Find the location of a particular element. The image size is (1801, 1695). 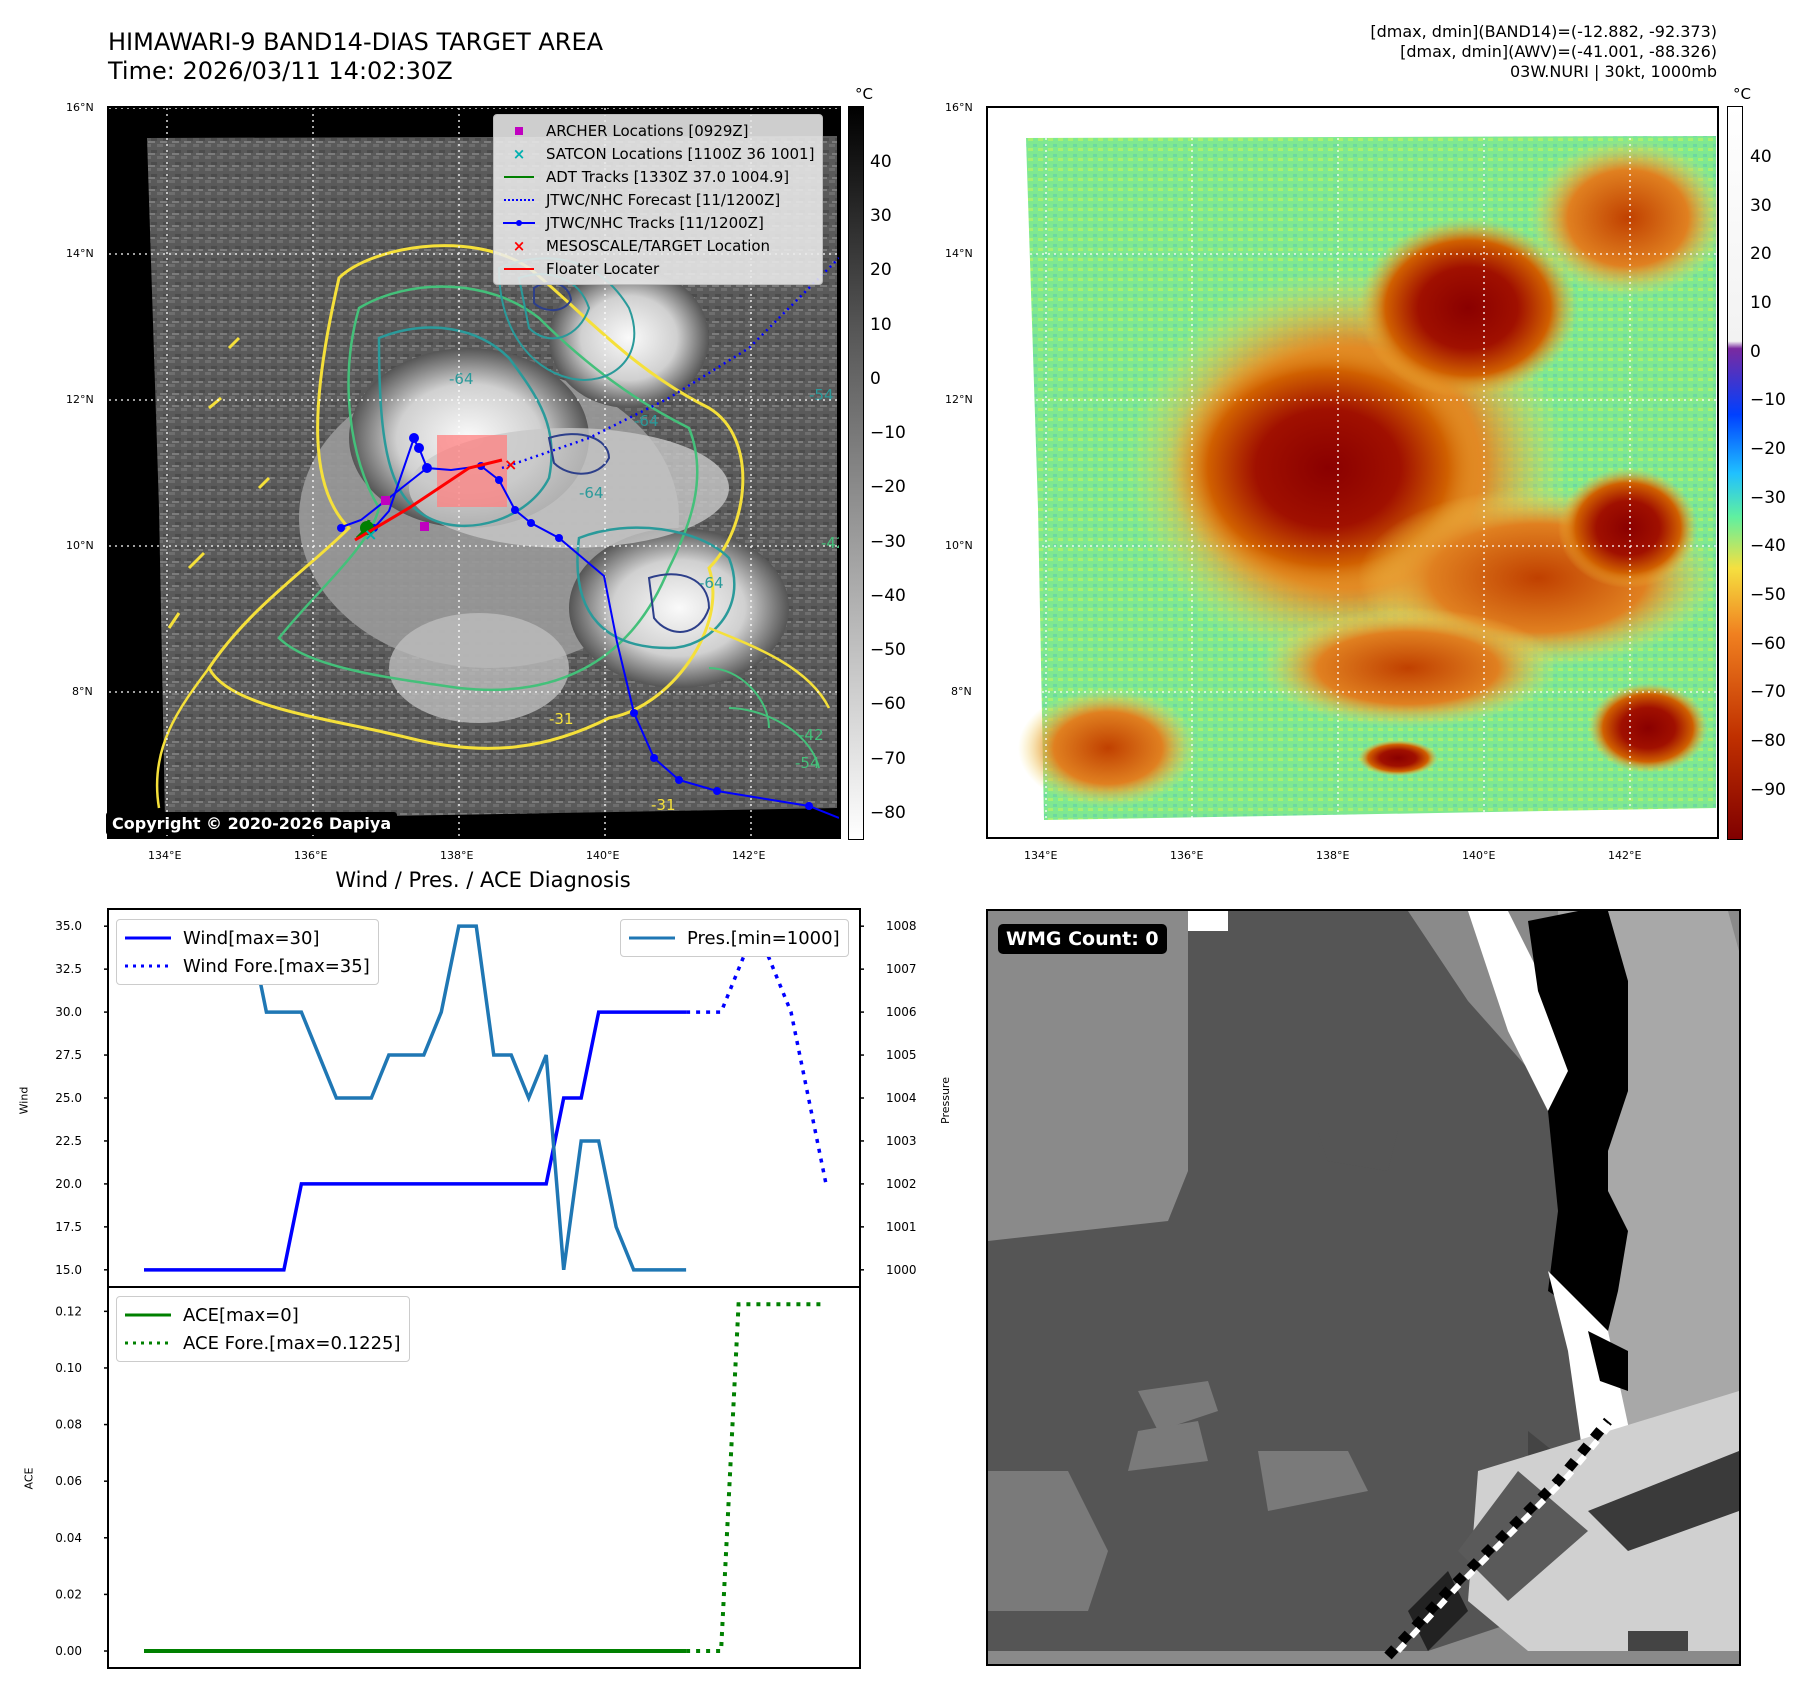

legend-ace-forecast: ACE Fore.[max=0.1225] is located at coordinates (263, 1343).